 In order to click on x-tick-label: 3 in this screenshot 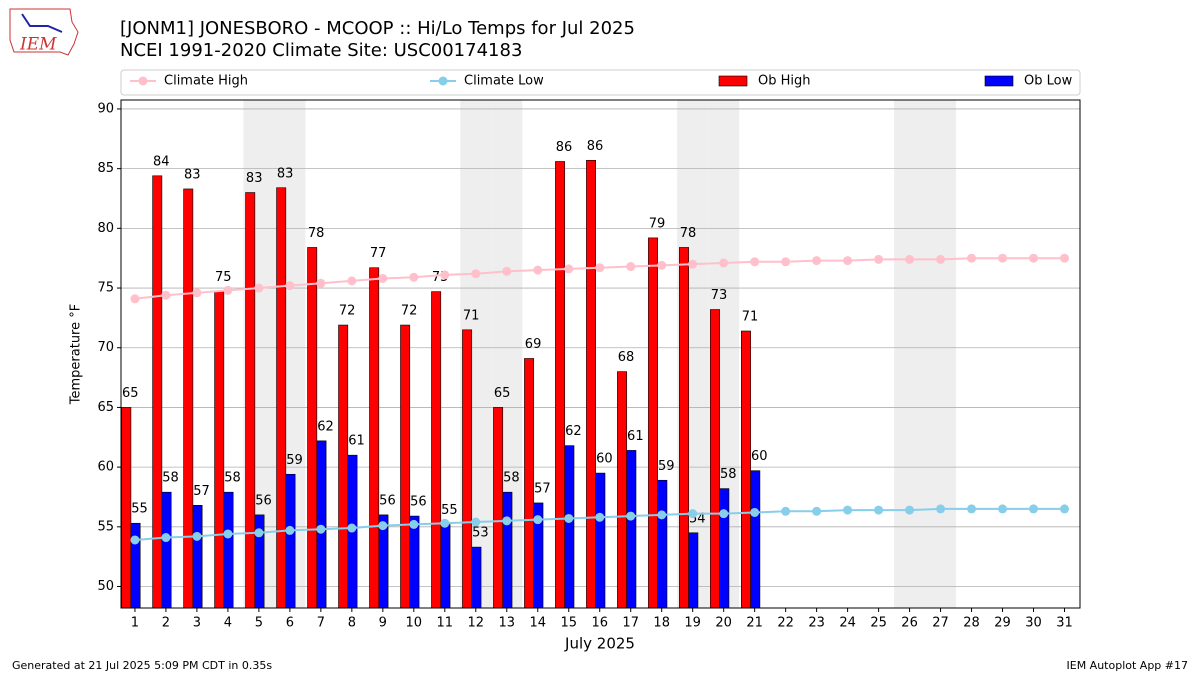, I will do `click(197, 623)`.